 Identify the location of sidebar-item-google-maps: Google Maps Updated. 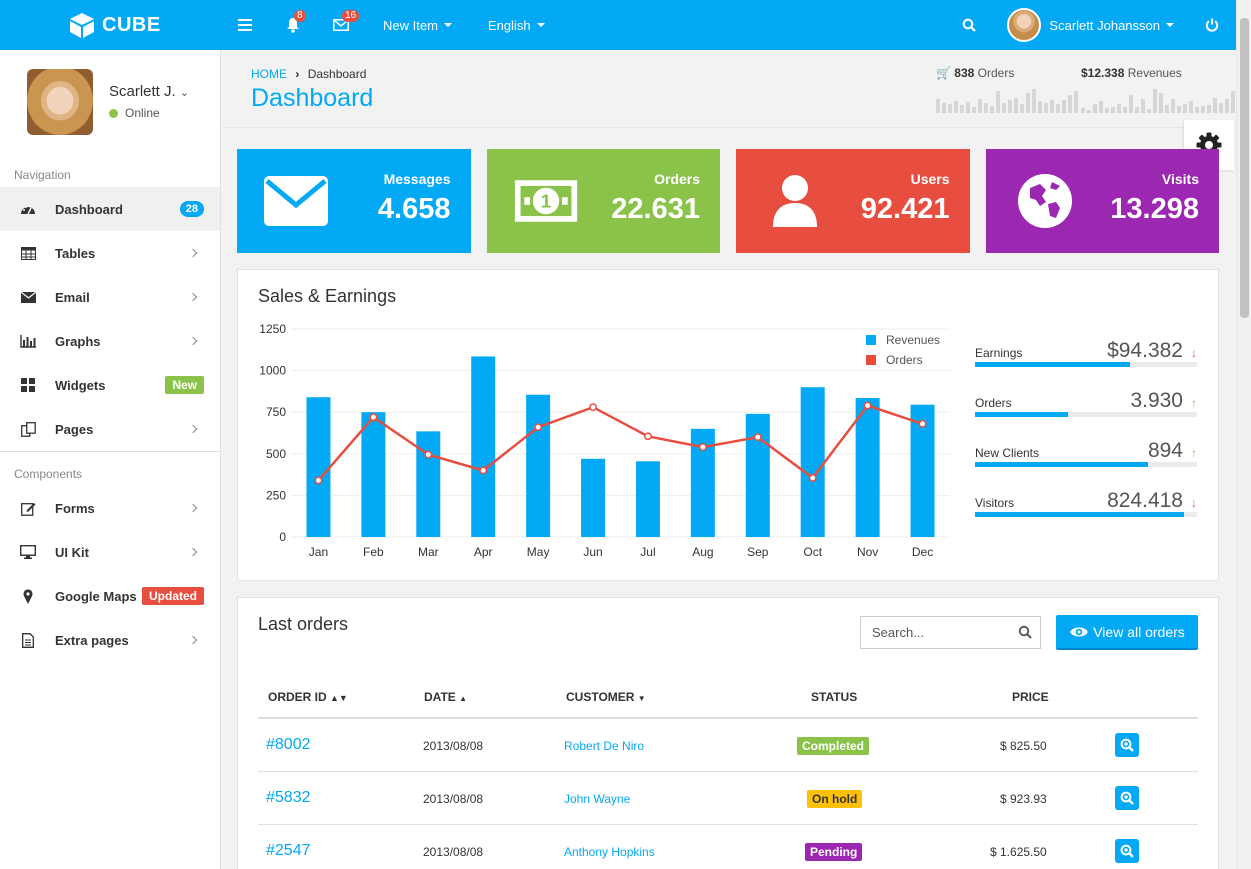
(110, 596).